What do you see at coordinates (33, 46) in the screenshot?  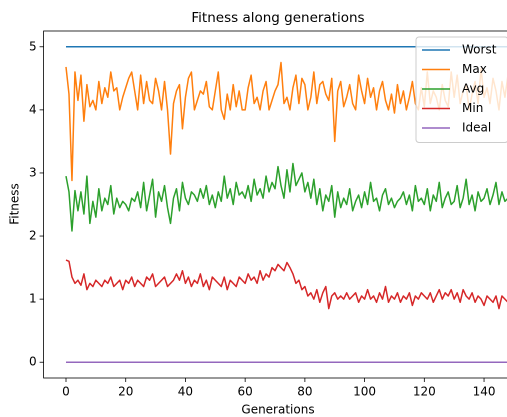 I see `y-tick-label: 5` at bounding box center [33, 46].